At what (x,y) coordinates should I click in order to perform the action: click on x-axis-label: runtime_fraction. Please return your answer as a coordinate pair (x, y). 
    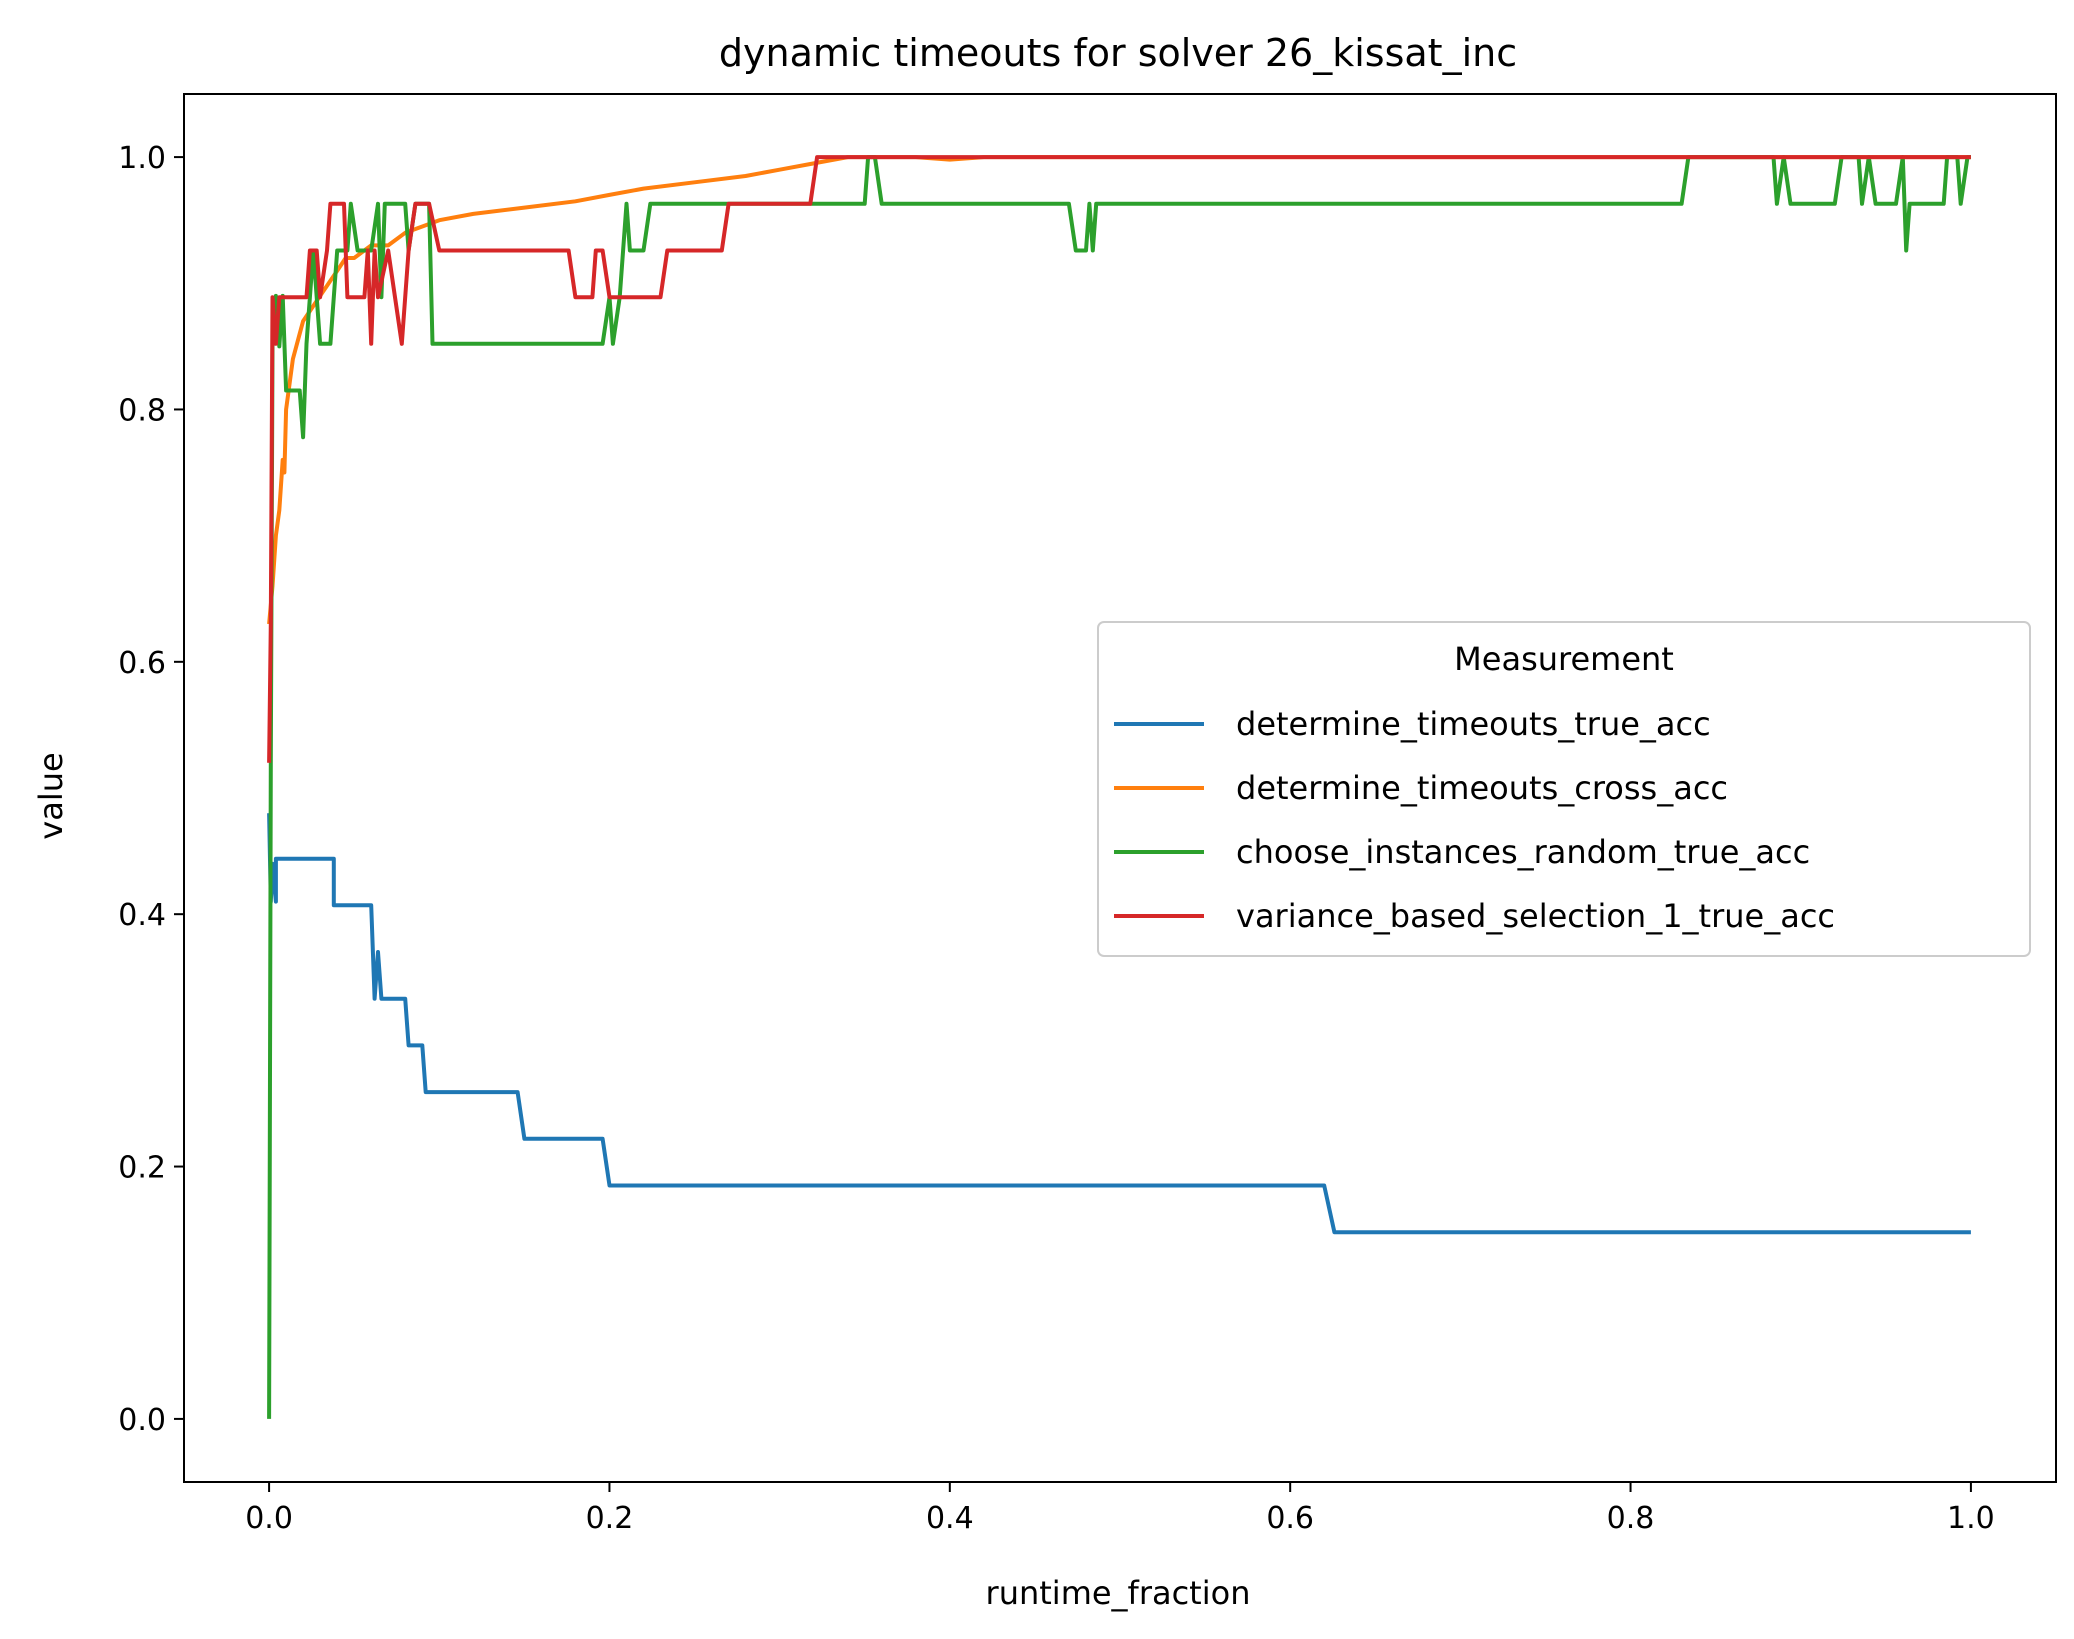
    Looking at the image, I should click on (1118, 1593).